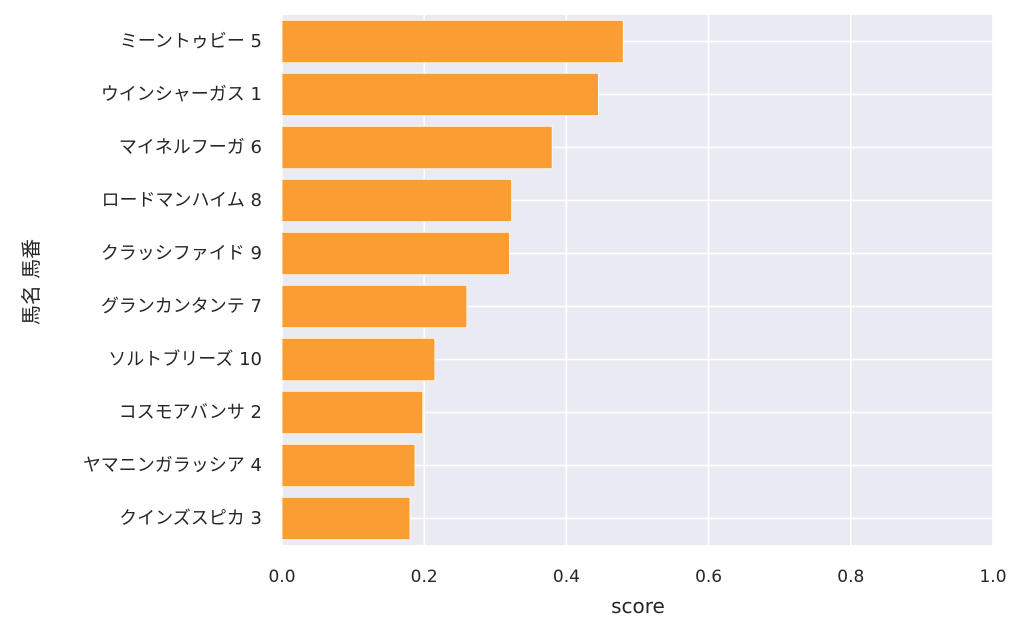 The image size is (1024, 639). I want to click on x-axis-label: score, so click(638, 606).